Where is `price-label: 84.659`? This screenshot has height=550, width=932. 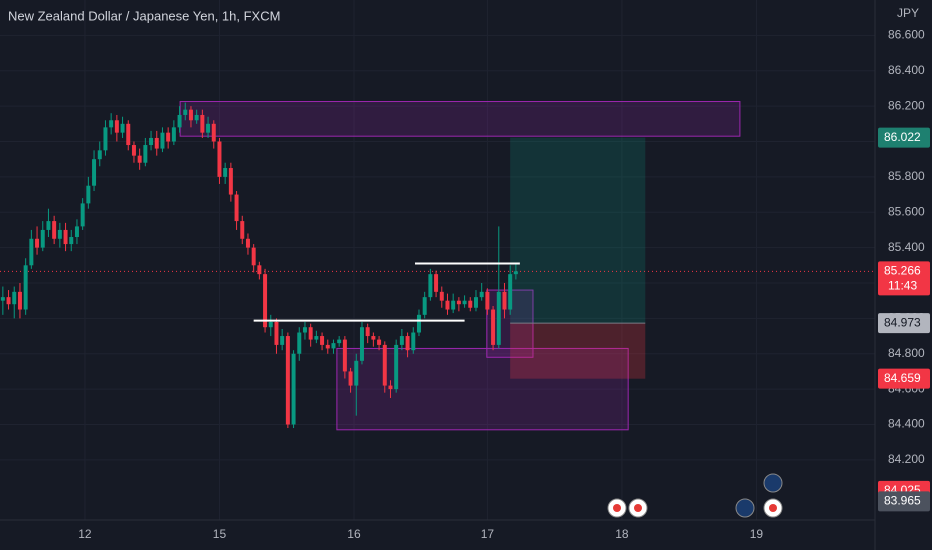 price-label: 84.659 is located at coordinates (902, 378).